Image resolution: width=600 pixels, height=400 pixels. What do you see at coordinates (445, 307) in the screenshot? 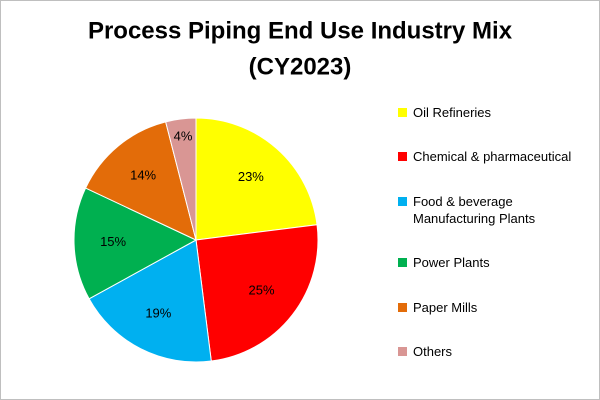
I see `legend-label: Paper Mills` at bounding box center [445, 307].